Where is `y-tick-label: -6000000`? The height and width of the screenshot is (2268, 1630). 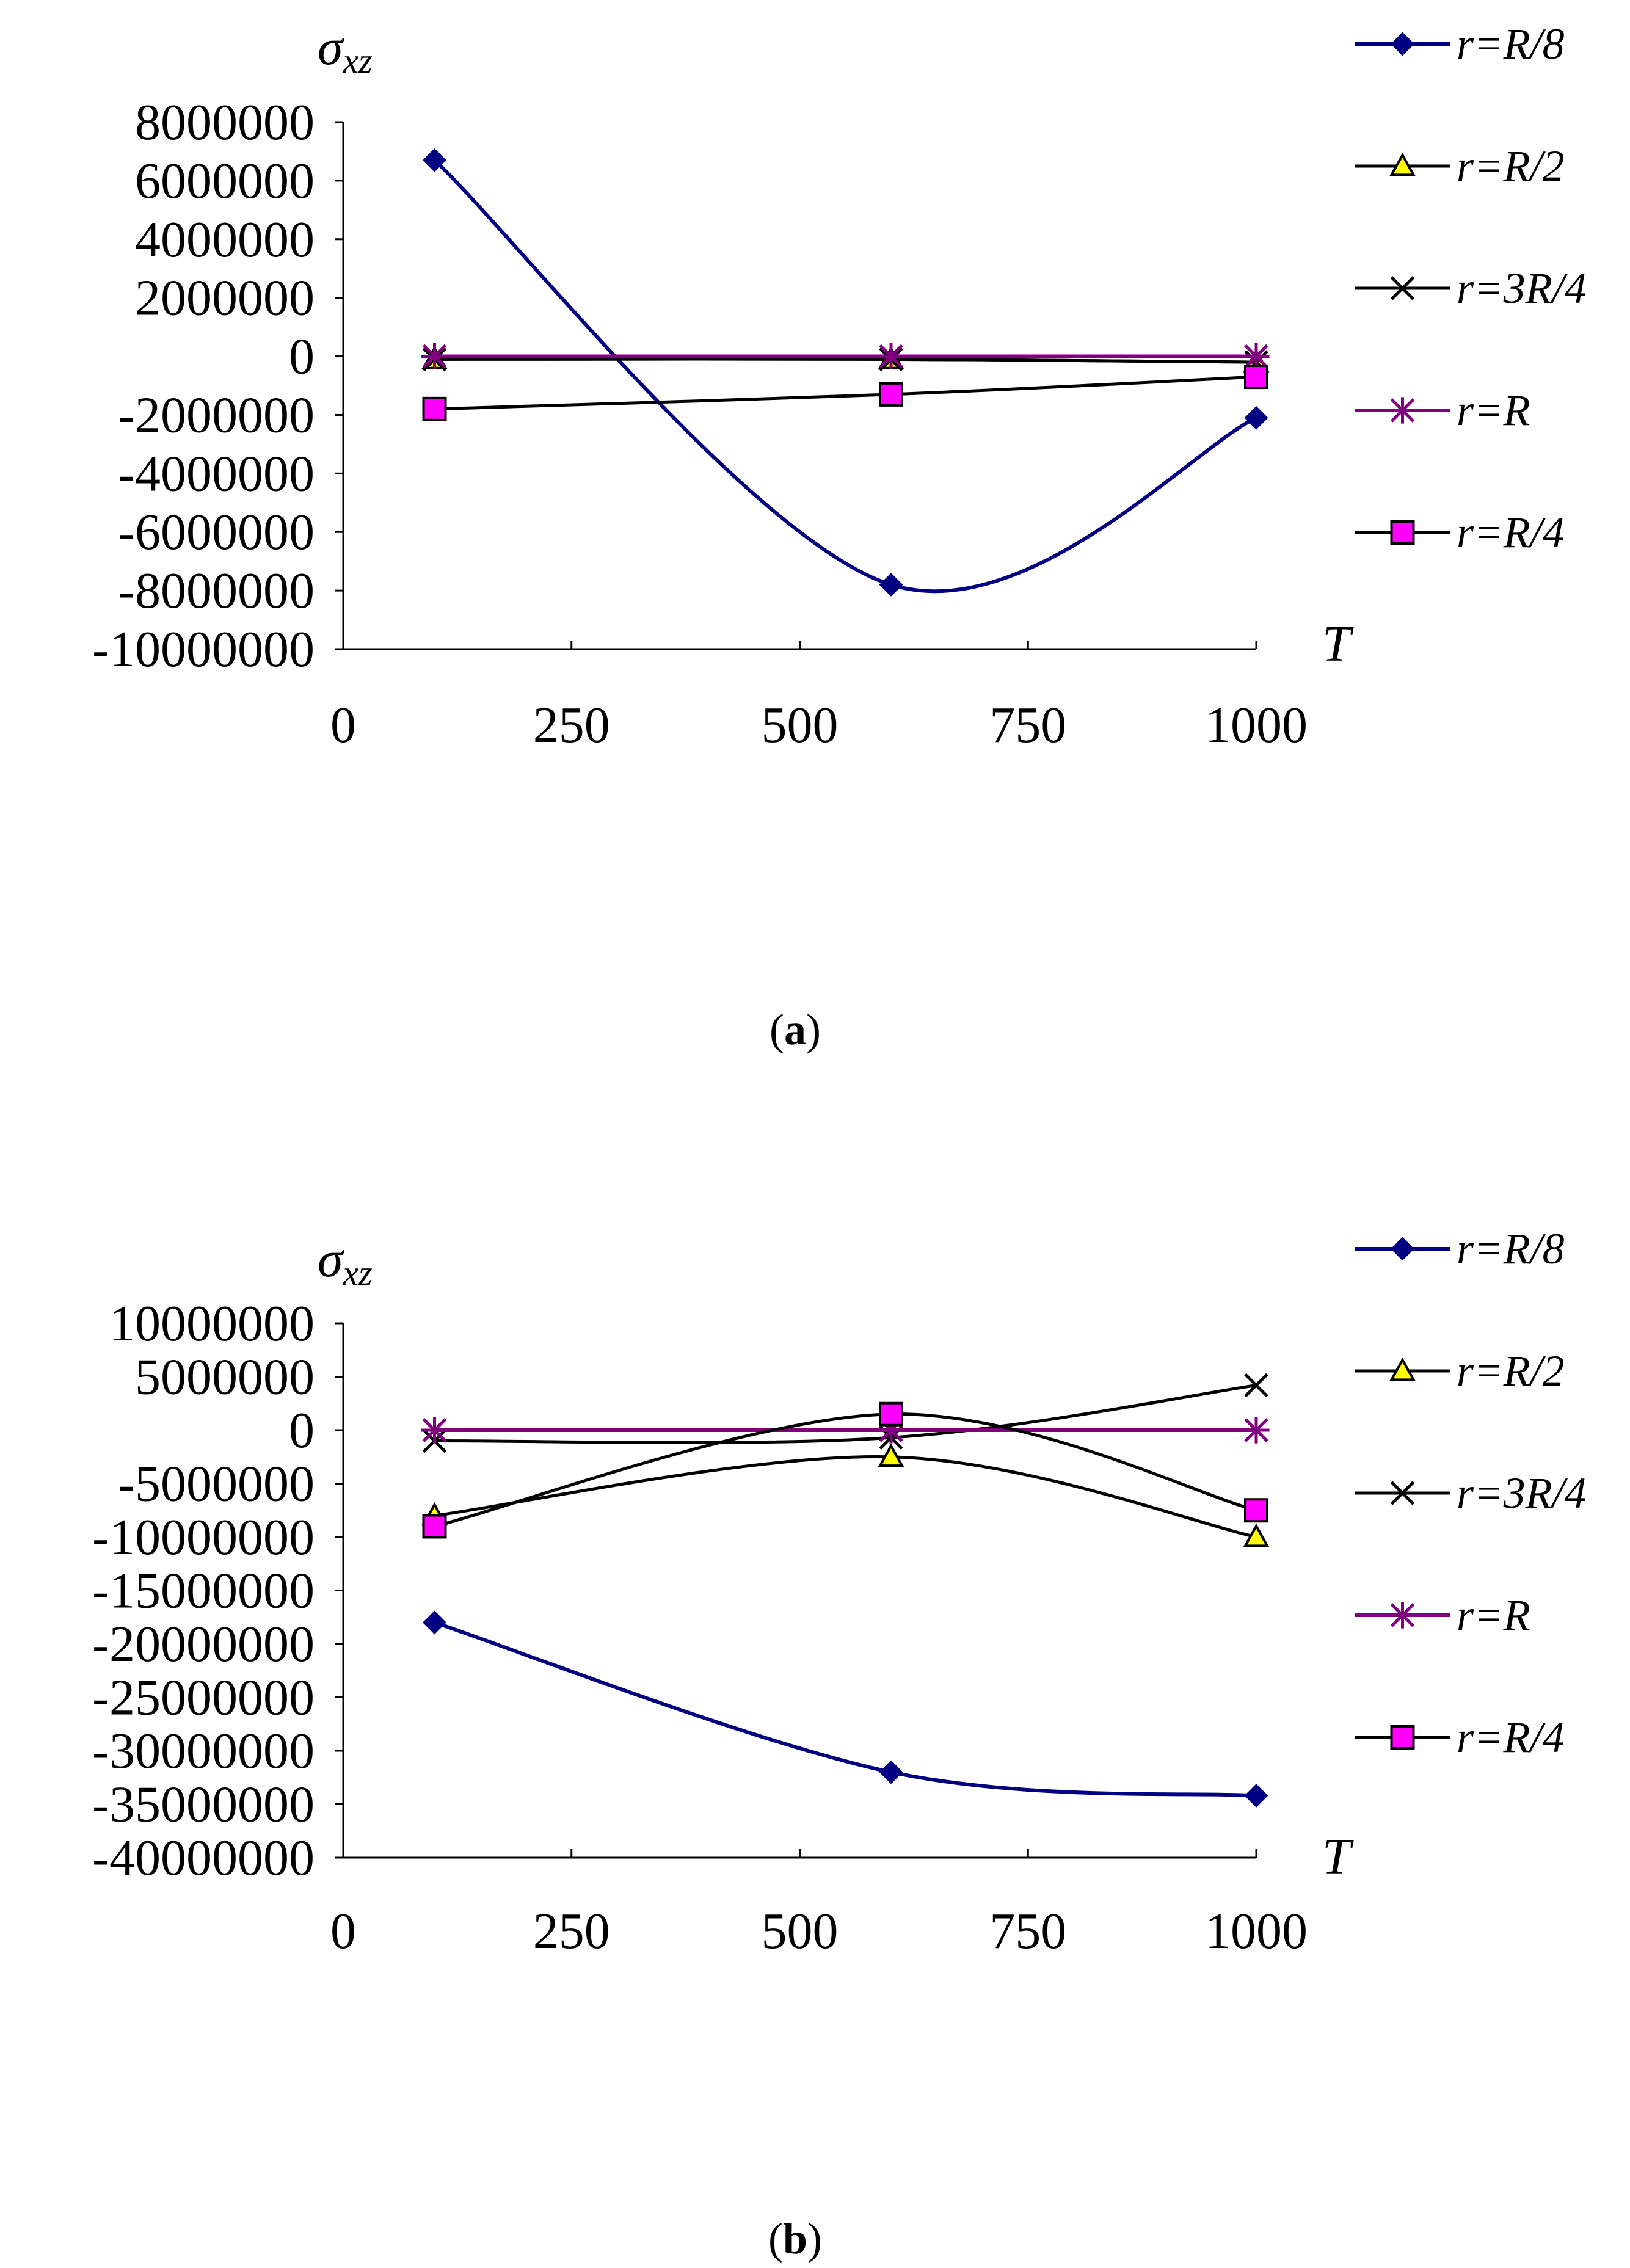 y-tick-label: -6000000 is located at coordinates (216, 533).